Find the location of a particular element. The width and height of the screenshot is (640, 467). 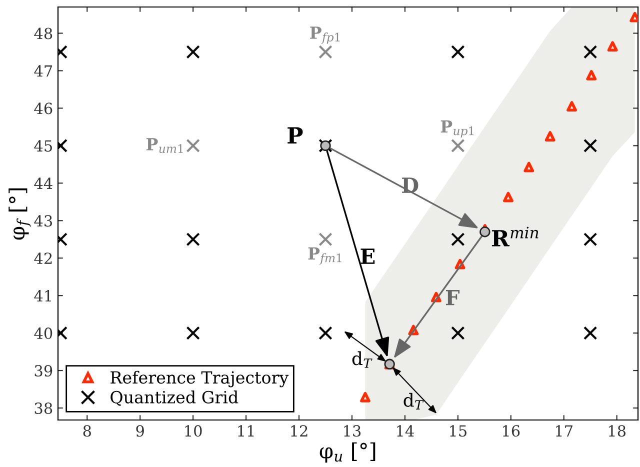

y-tick-label: 39 is located at coordinates (43, 370).